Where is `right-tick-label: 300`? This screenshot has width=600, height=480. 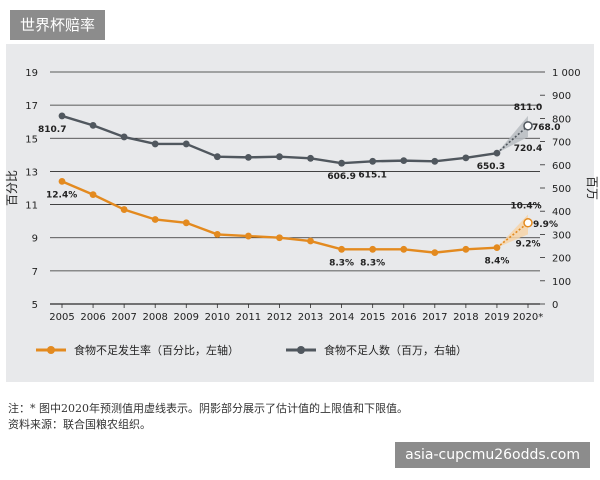 right-tick-label: 300 is located at coordinates (561, 235).